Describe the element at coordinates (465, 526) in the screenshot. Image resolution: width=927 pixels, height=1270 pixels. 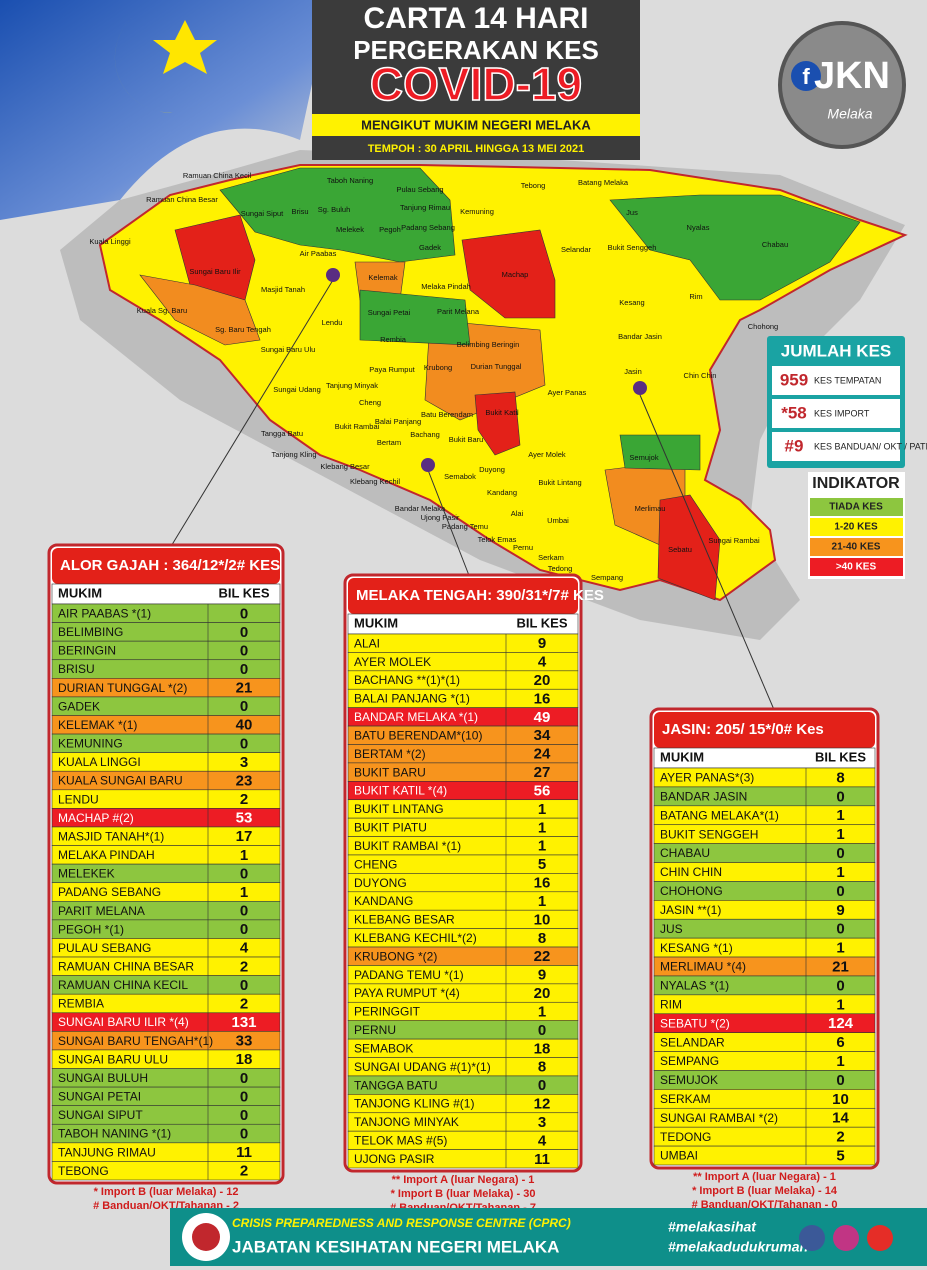
I see `map-label: Padang Temu` at that location.